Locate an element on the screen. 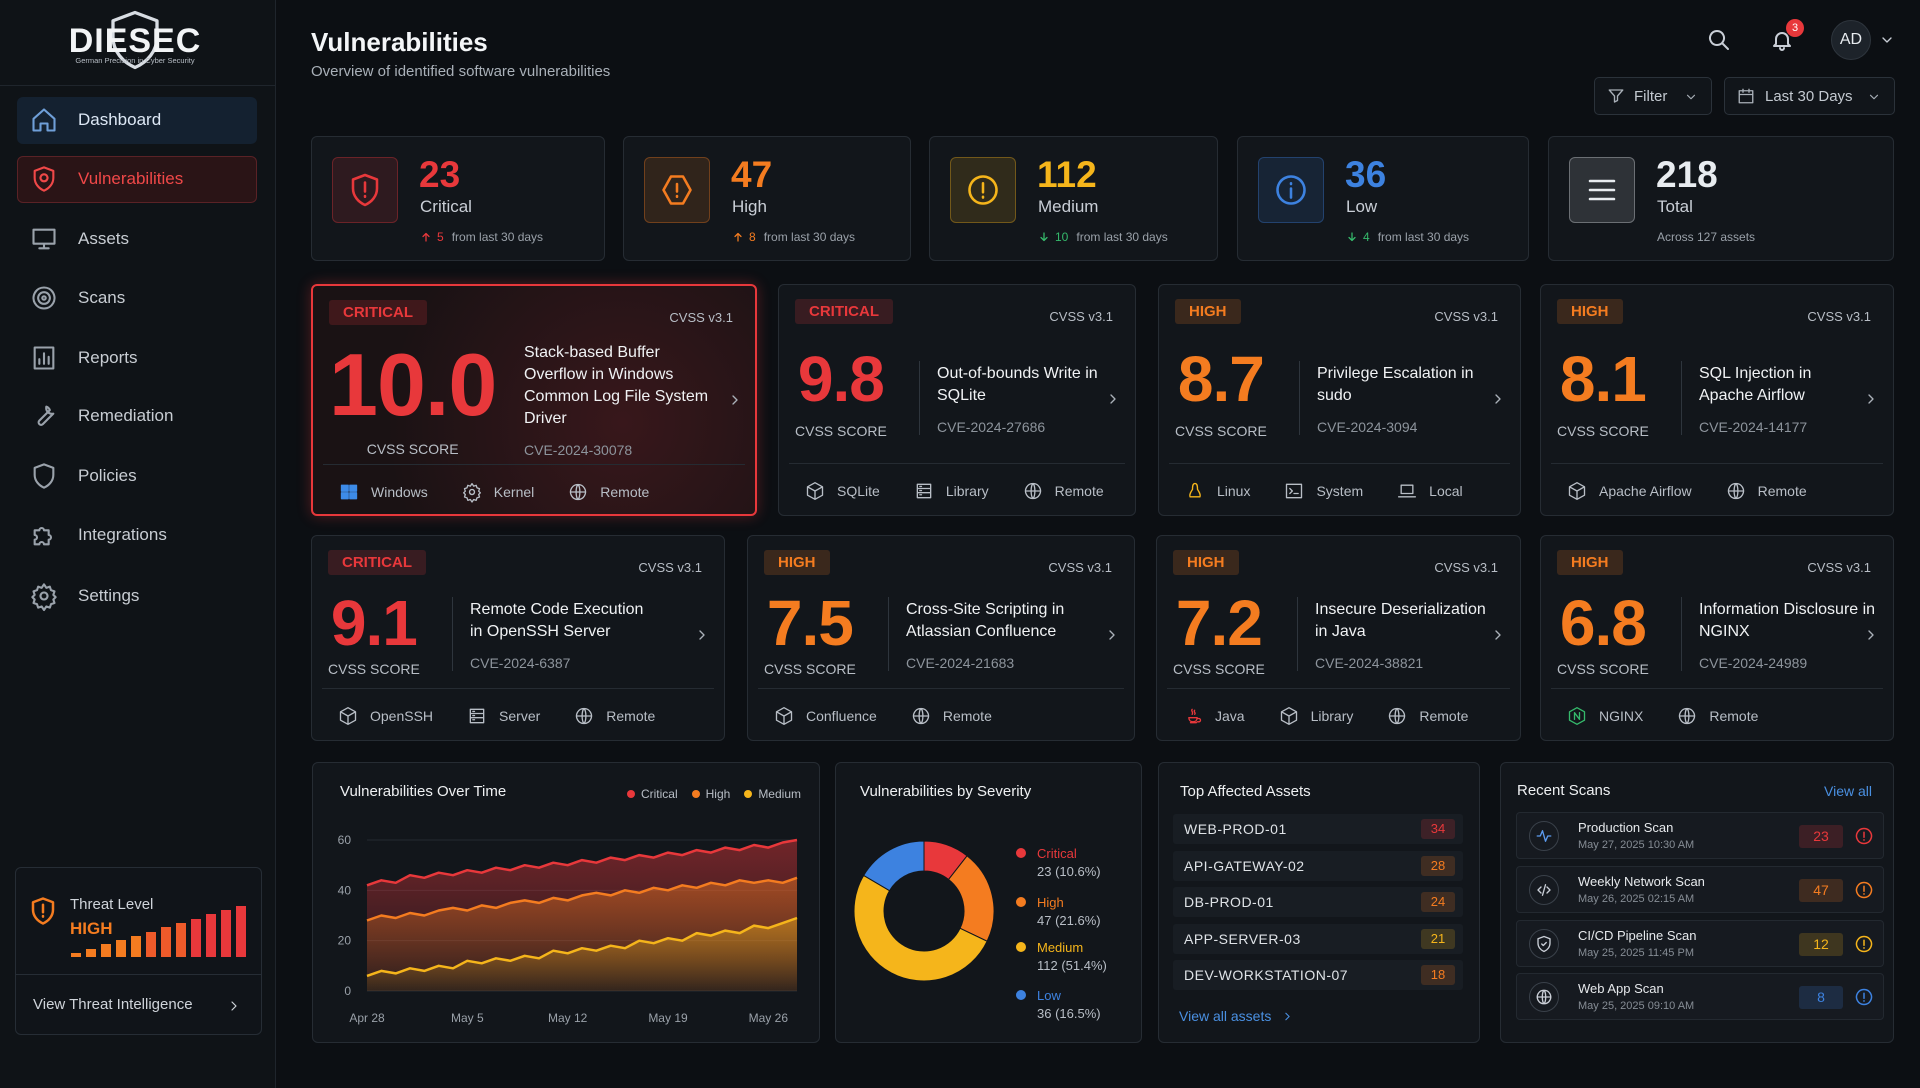  vuln-cve: CVE-2024-30078 is located at coordinates (578, 450).